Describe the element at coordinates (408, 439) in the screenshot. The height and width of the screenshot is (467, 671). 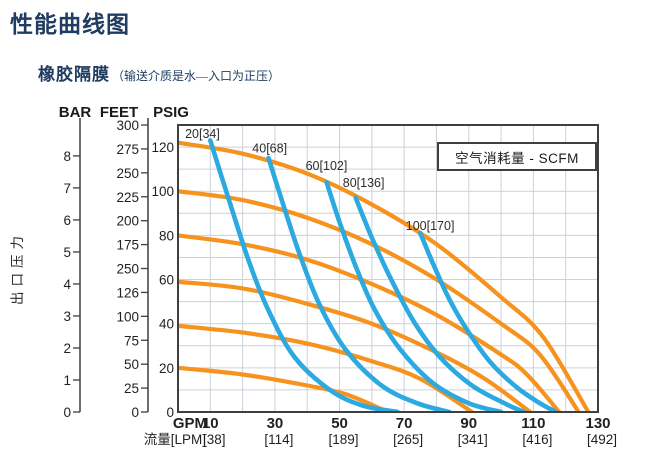
I see `svg-text: [265]` at that location.